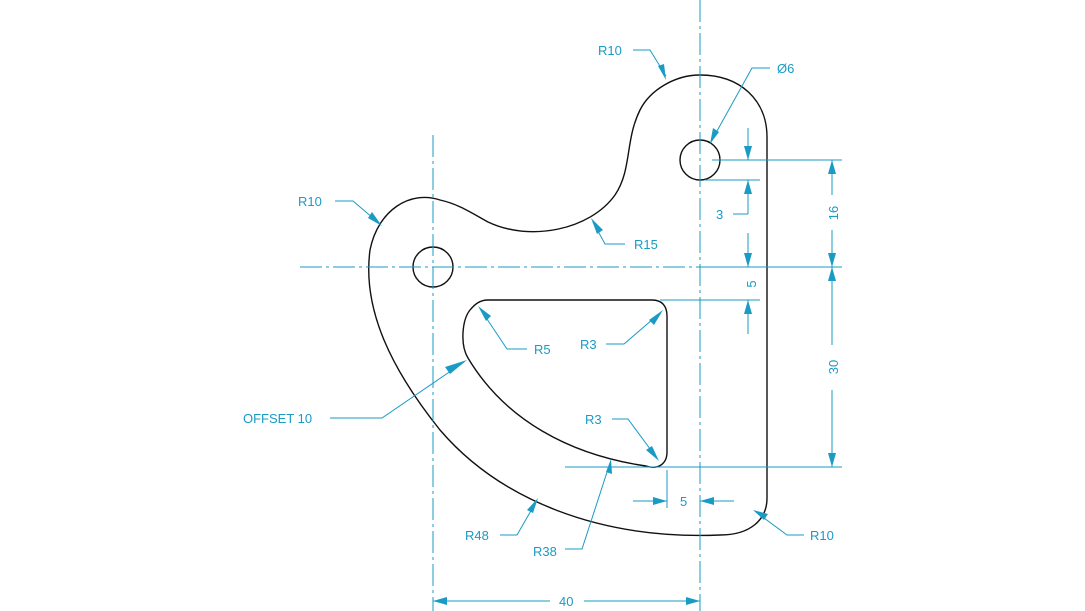 The image size is (1085, 611). I want to click on label-offset10: OFFSET 10, so click(277, 418).